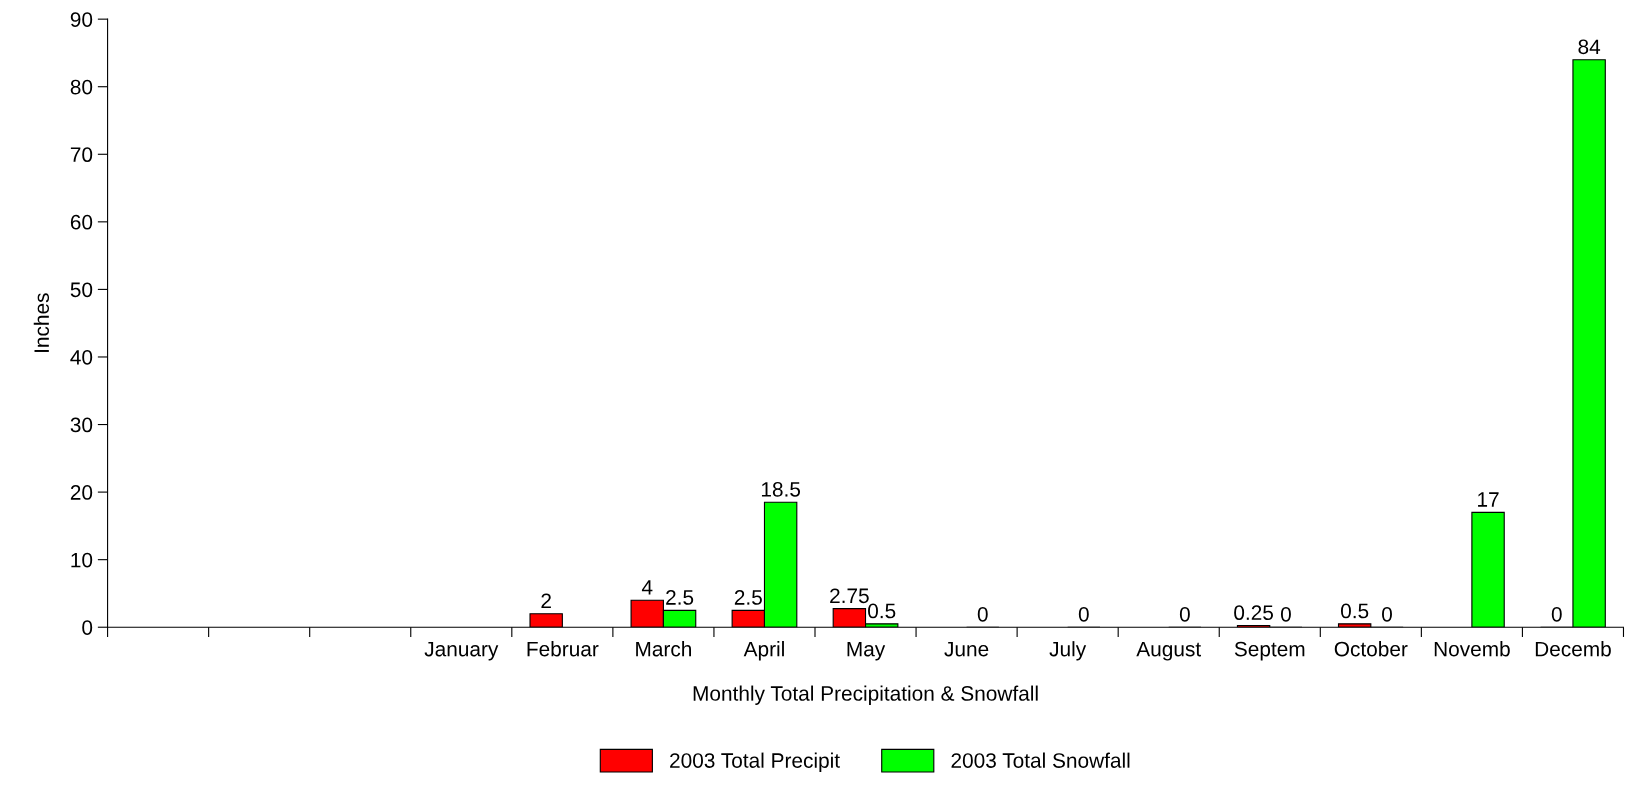  Describe the element at coordinates (81, 492) in the screenshot. I see `y-tick-label: 20` at that location.